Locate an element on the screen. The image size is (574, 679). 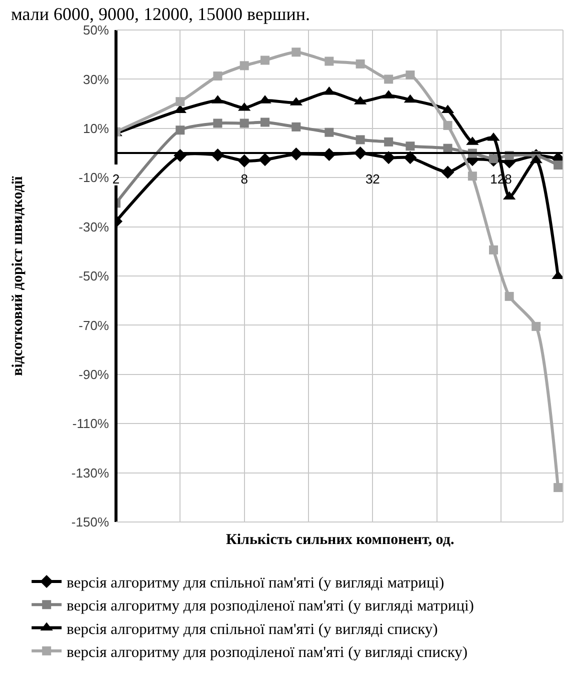
legend-label: версія алгоритму для розподіленої пам'яті (у вигляді списку) is located at coordinates (267, 652).